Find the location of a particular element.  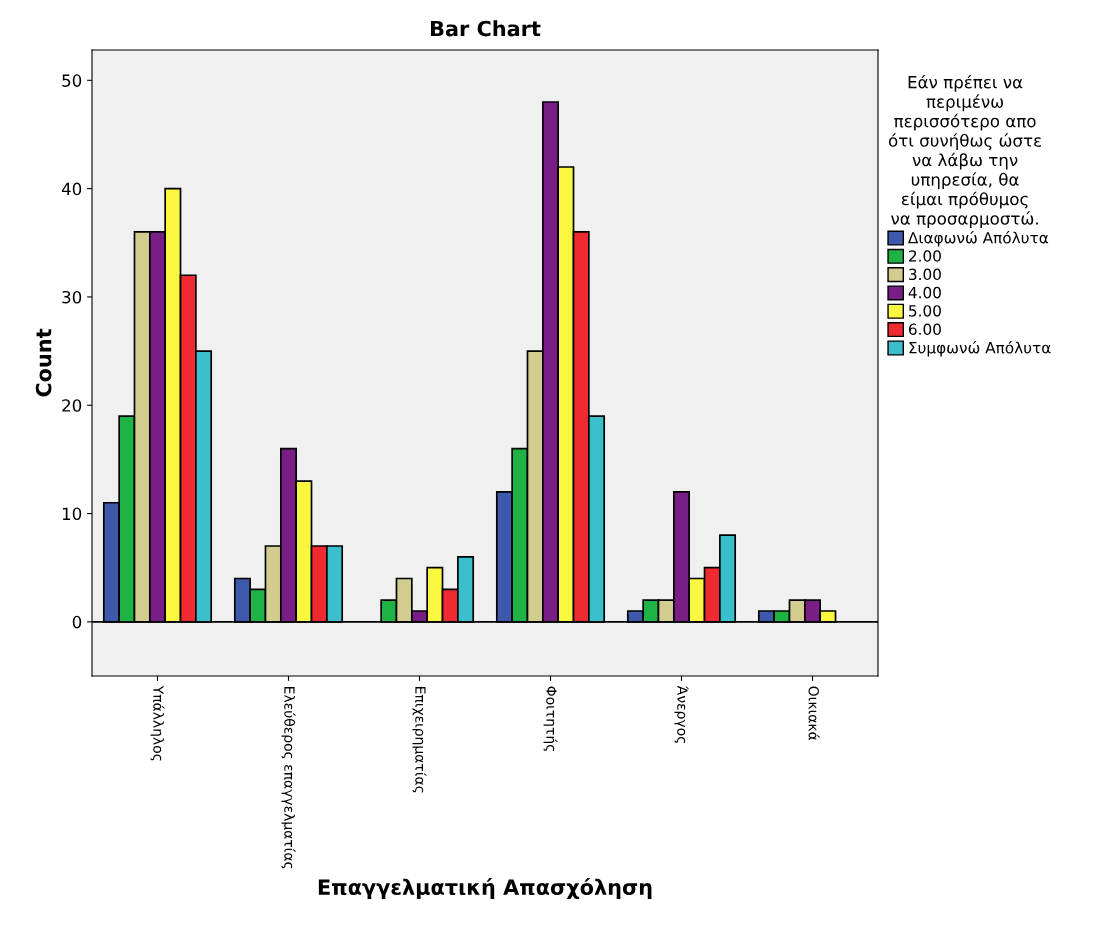

legend-label: 4.00 is located at coordinates (924, 292).